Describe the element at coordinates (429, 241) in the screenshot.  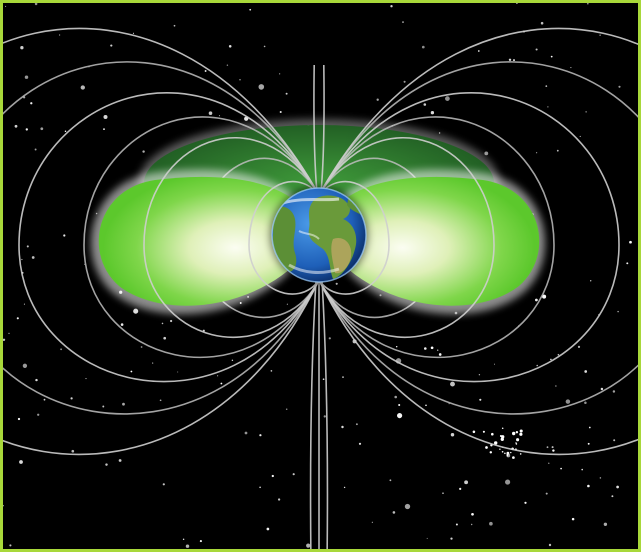
I see `radiation-belt-right-lobe` at that location.